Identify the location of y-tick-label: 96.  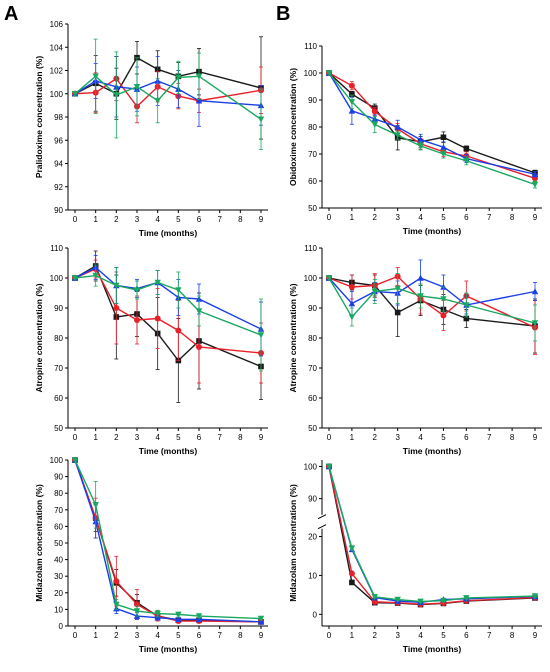
(58, 140).